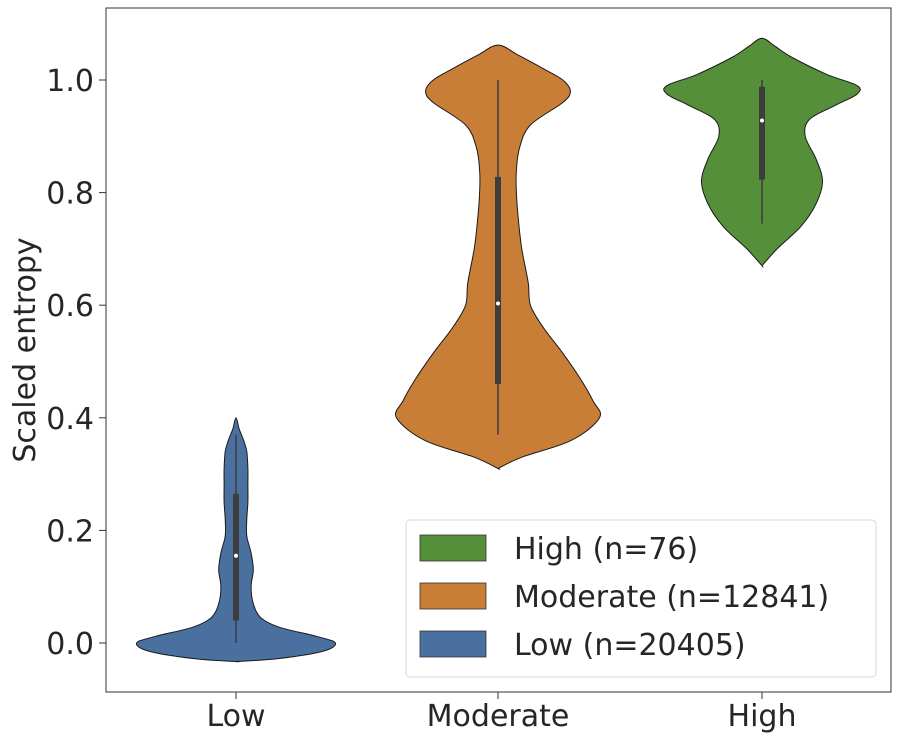  Describe the element at coordinates (236, 555) in the screenshot. I see `median-dot-low` at that location.